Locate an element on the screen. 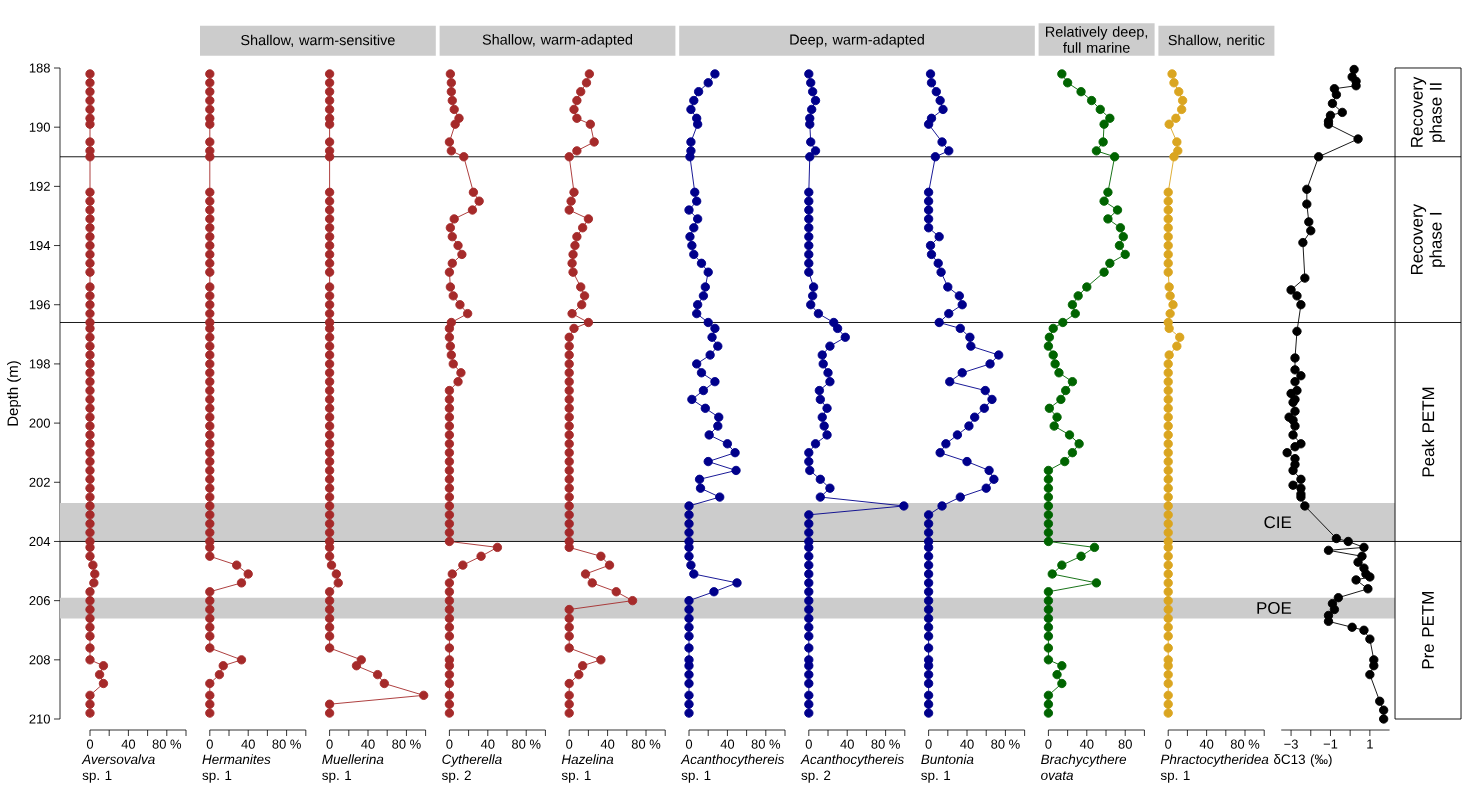  x-axis-title: Buntonia sp. 1 is located at coordinates (947, 768).